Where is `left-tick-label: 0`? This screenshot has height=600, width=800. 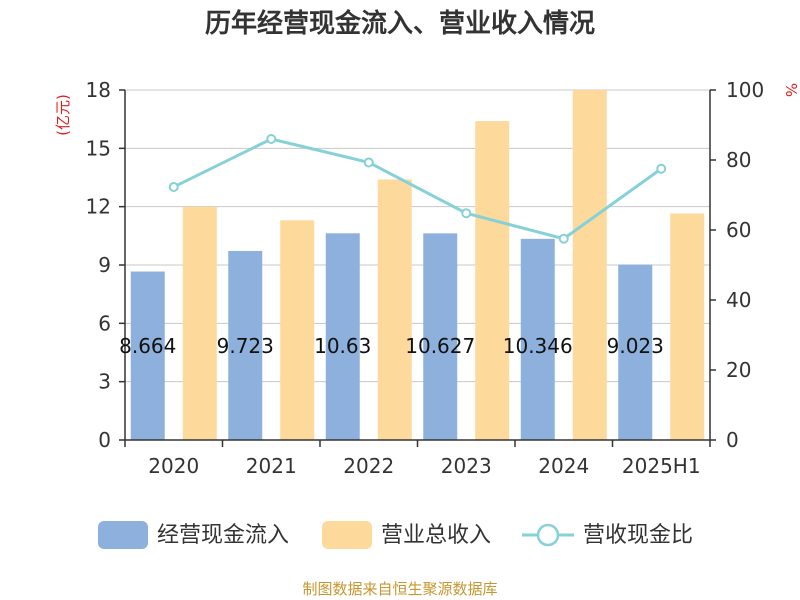 left-tick-label: 0 is located at coordinates (104, 440).